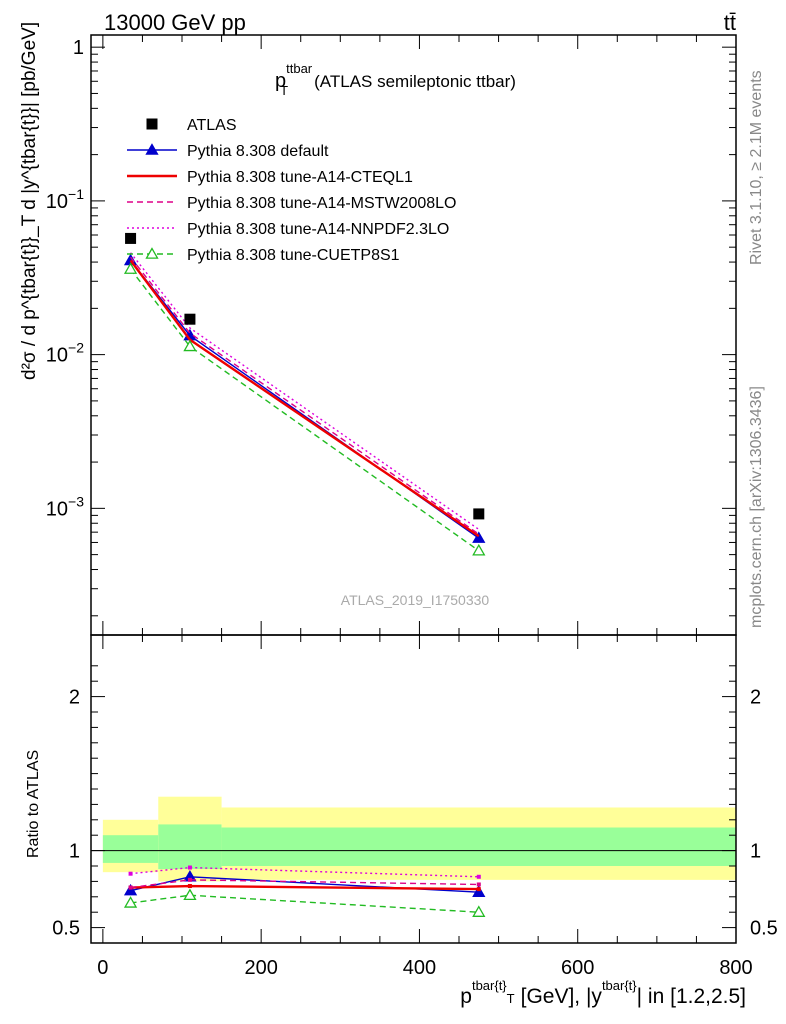 The height and width of the screenshot is (1024, 786). Describe the element at coordinates (293, 255) in the screenshot. I see `legend-label-pythia-8-308-tune-cuetp8s1: Pythia 8.308 tune-CUETP8S1` at that location.